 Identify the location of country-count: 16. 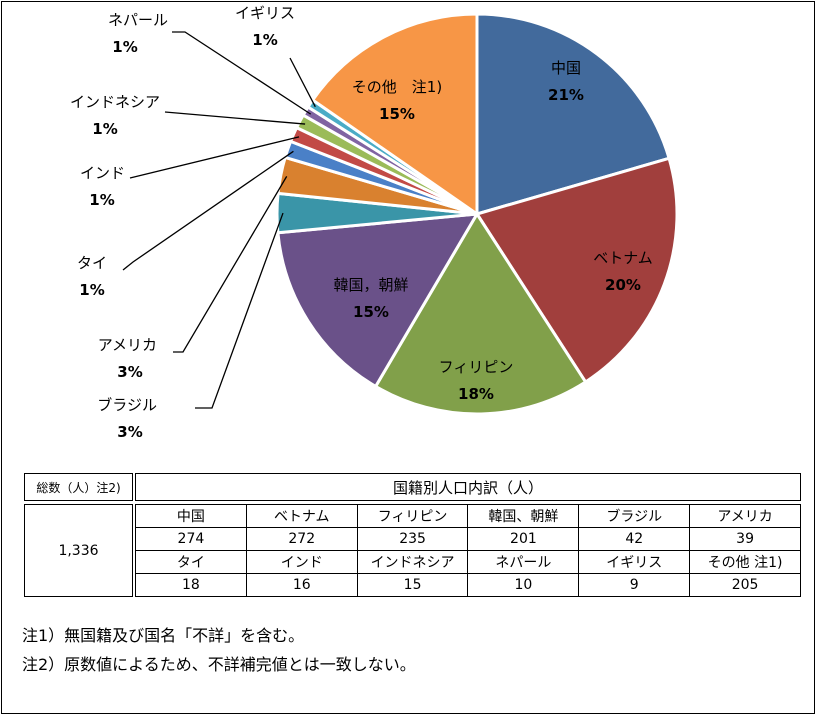
(301, 585).